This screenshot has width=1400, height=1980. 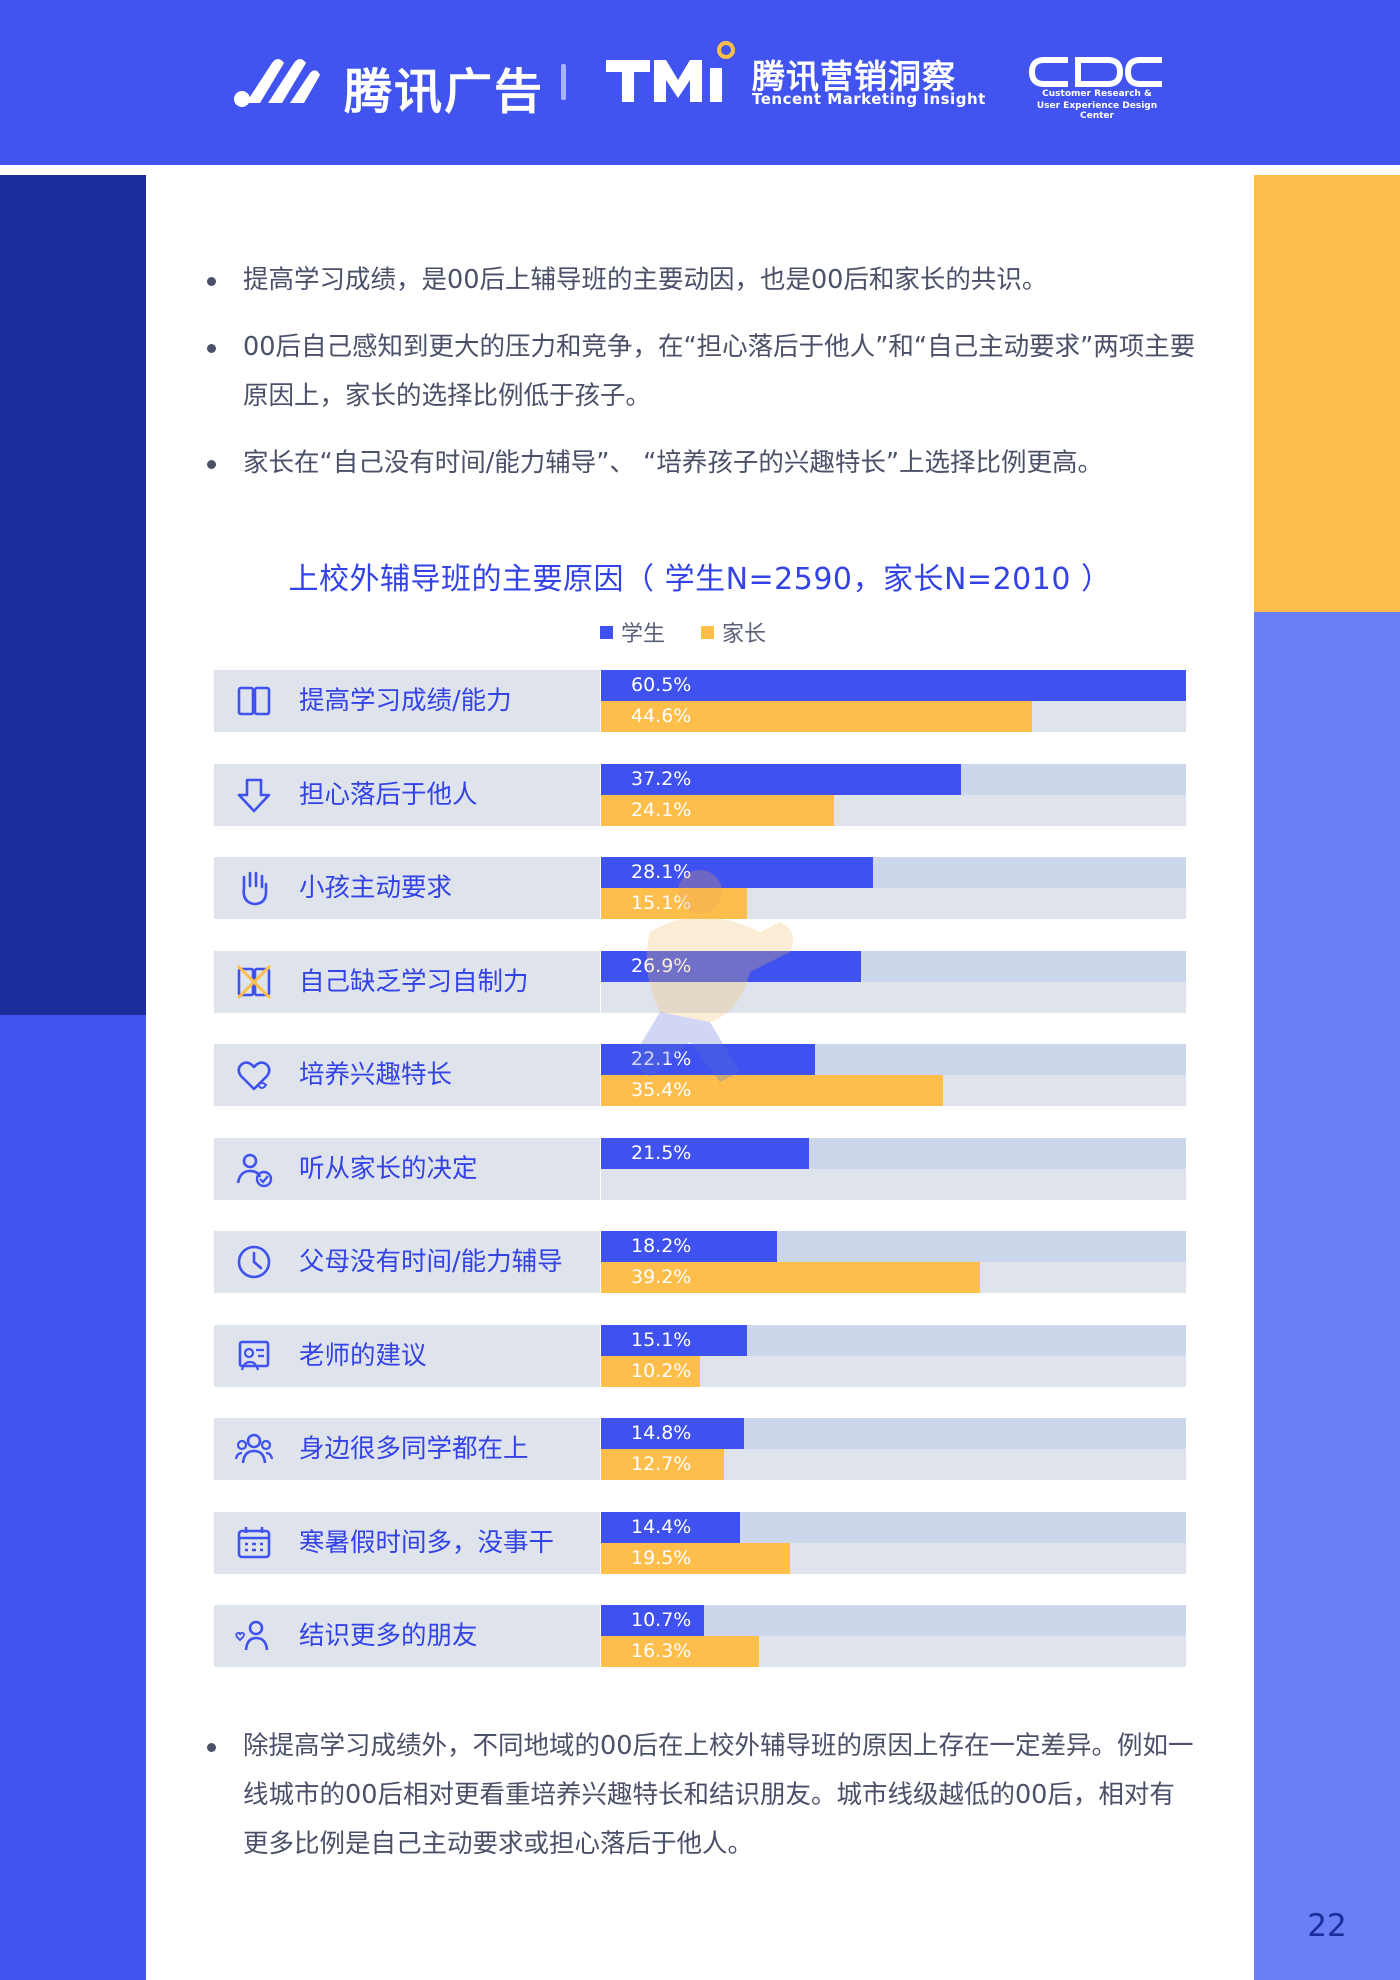 I want to click on clock-icon, so click(x=254, y=1262).